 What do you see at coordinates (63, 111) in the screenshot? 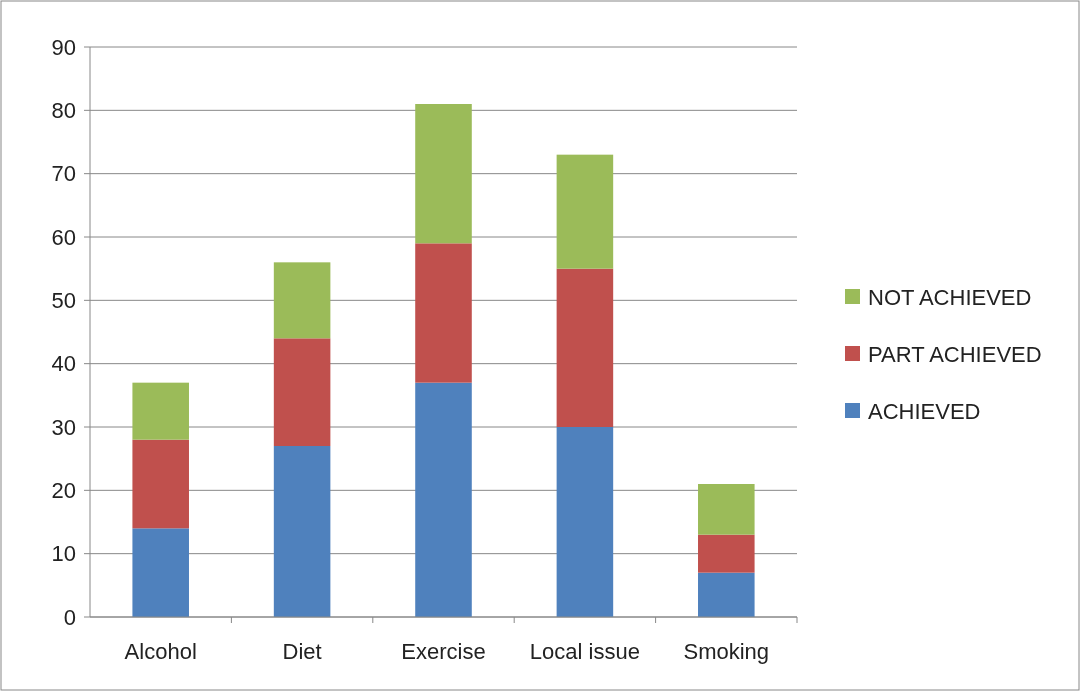
I see `y-tick-label: 80` at bounding box center [63, 111].